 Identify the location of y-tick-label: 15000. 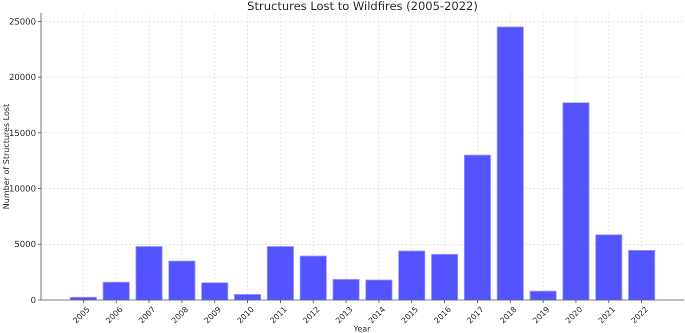
(22, 133).